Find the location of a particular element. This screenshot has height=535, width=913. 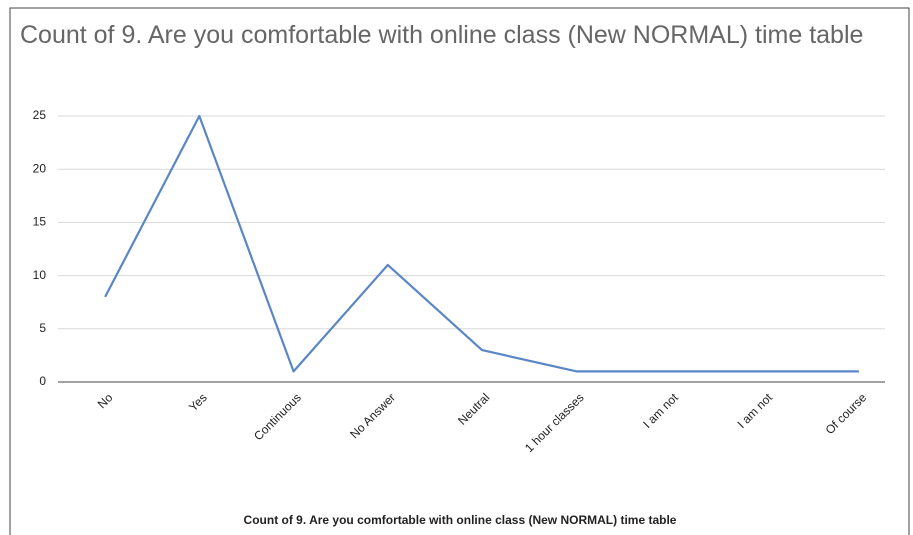

y-tick-label: 20 is located at coordinates (40, 168).